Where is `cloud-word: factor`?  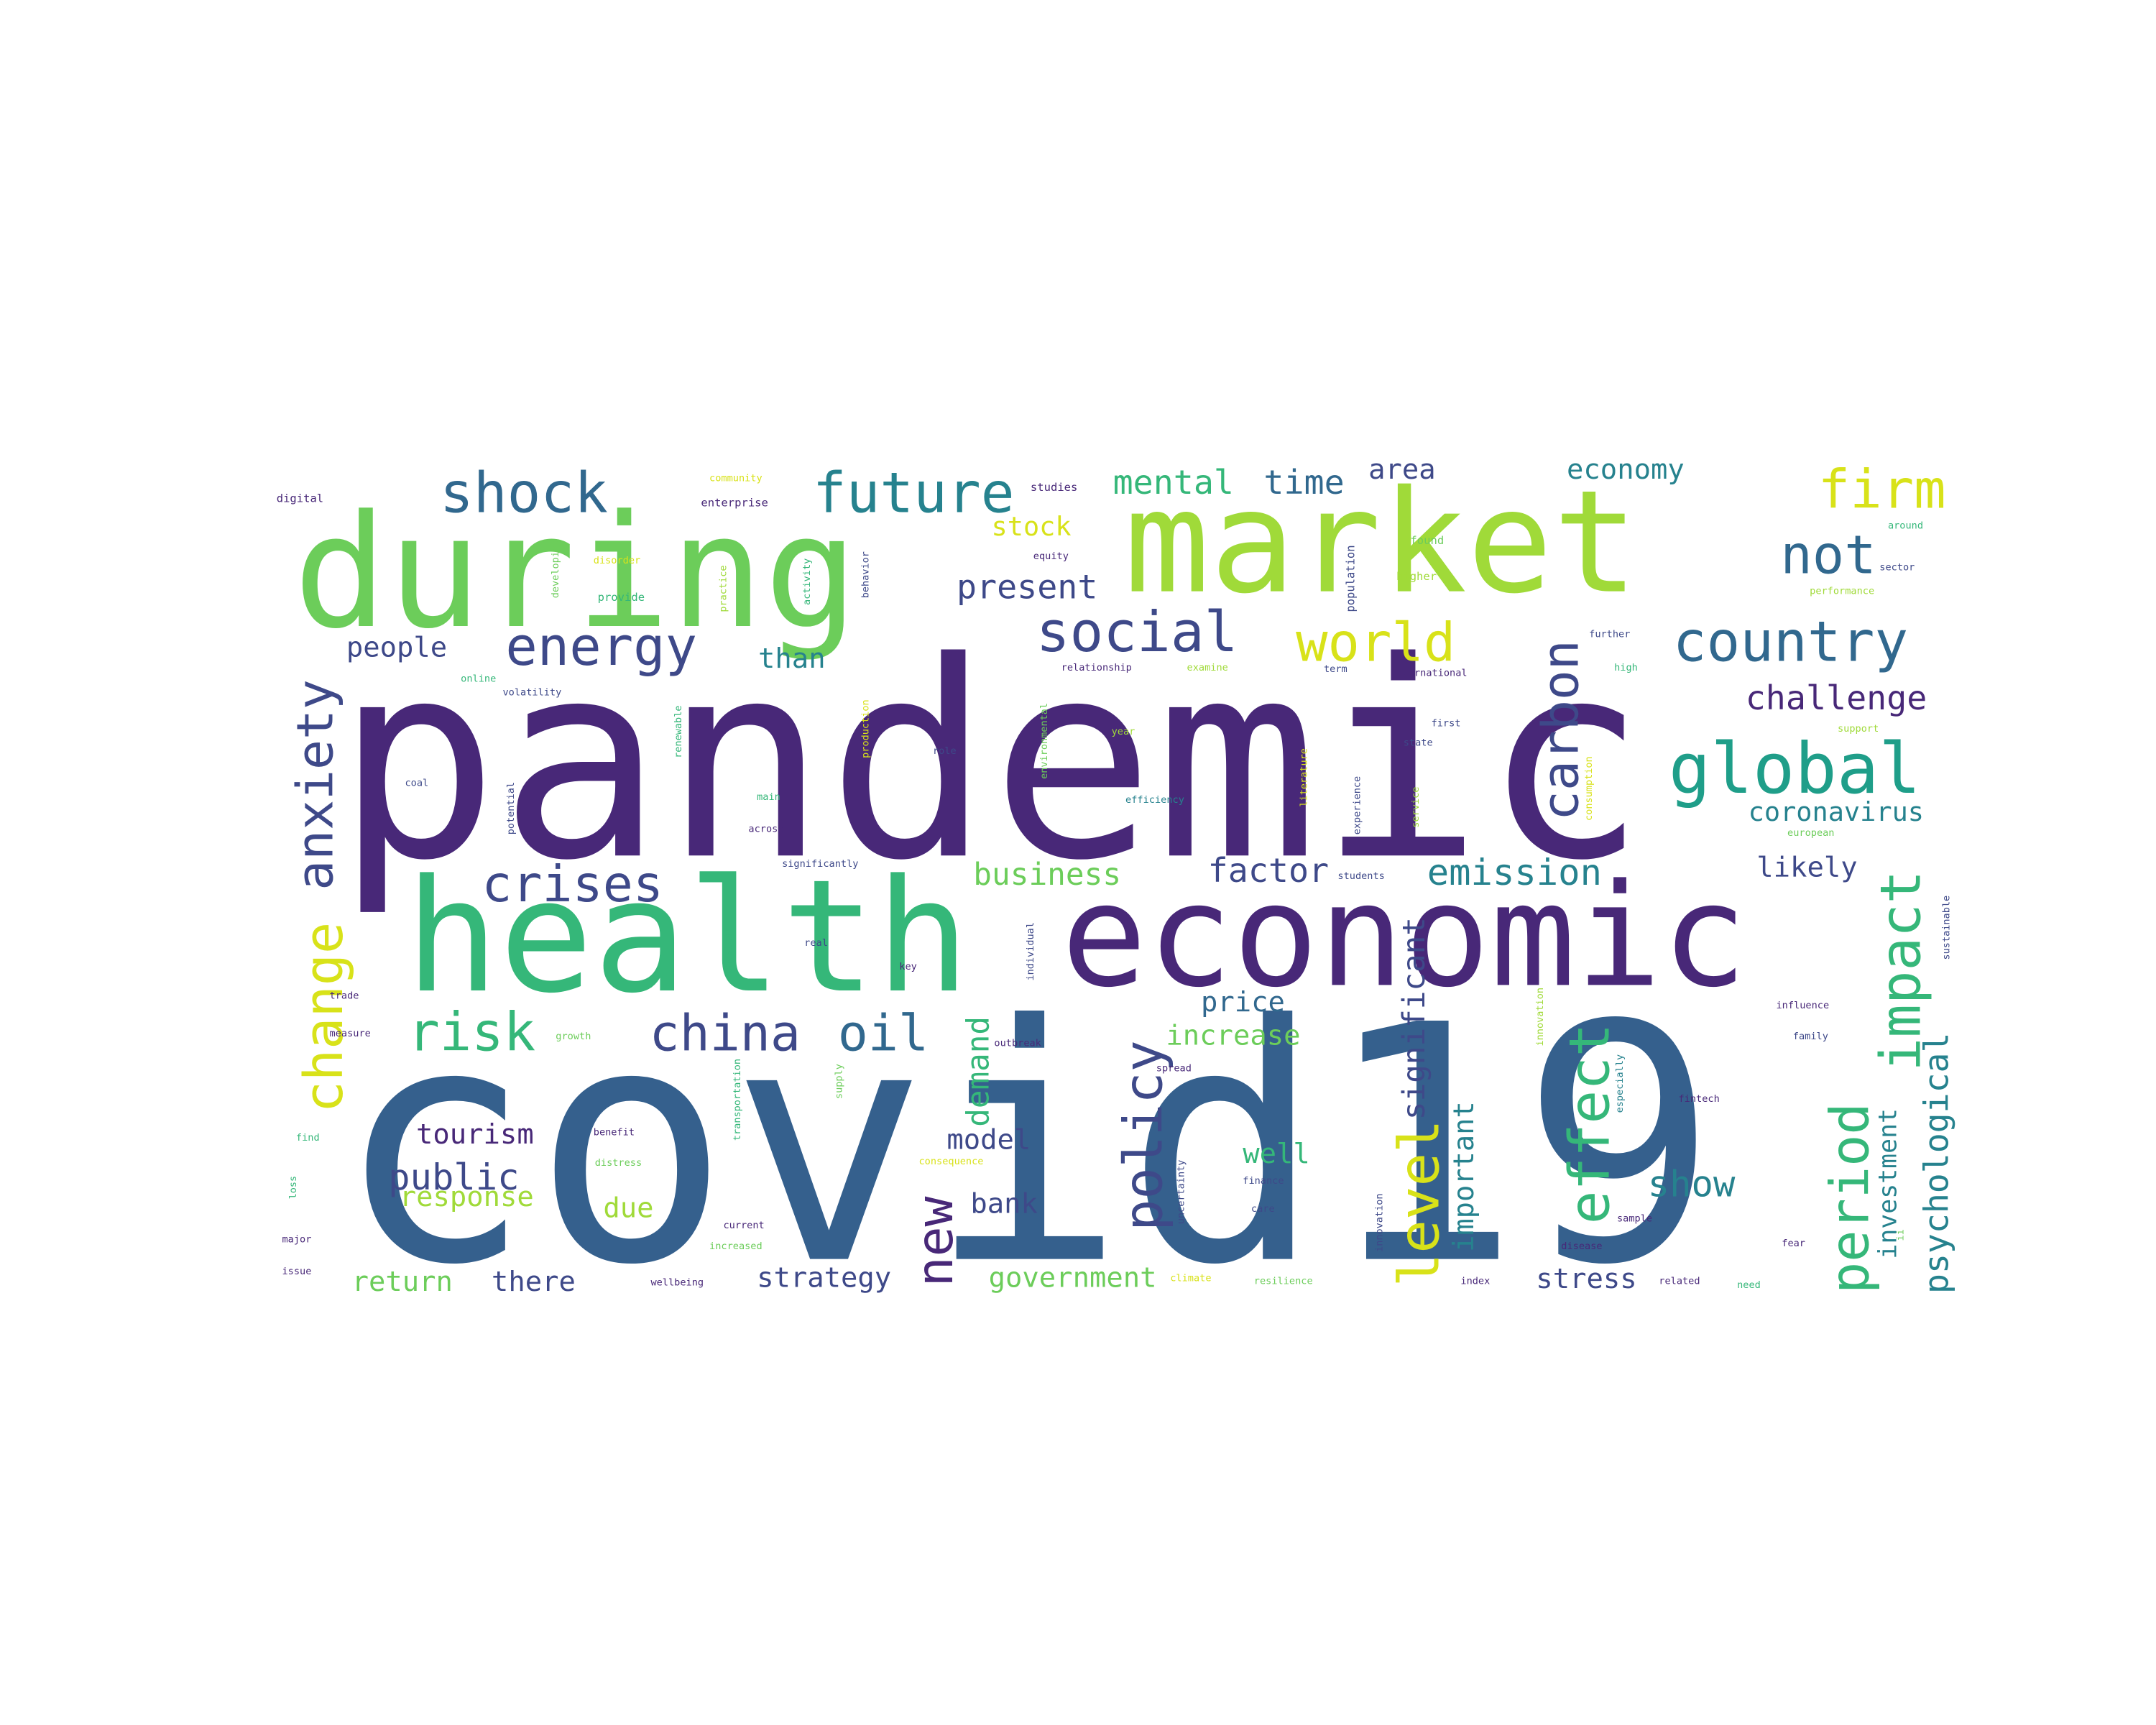 cloud-word: factor is located at coordinates (1269, 870).